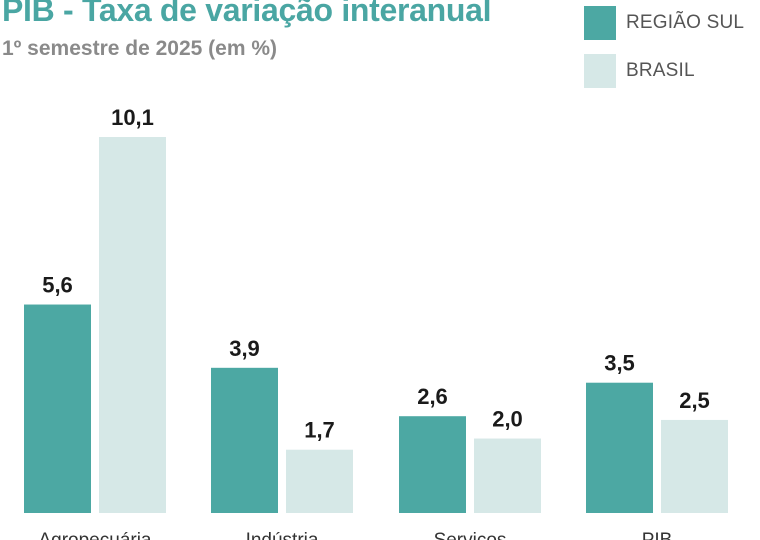 This screenshot has width=760, height=540. Describe the element at coordinates (657, 535) in the screenshot. I see `category-label-4: PIB` at that location.